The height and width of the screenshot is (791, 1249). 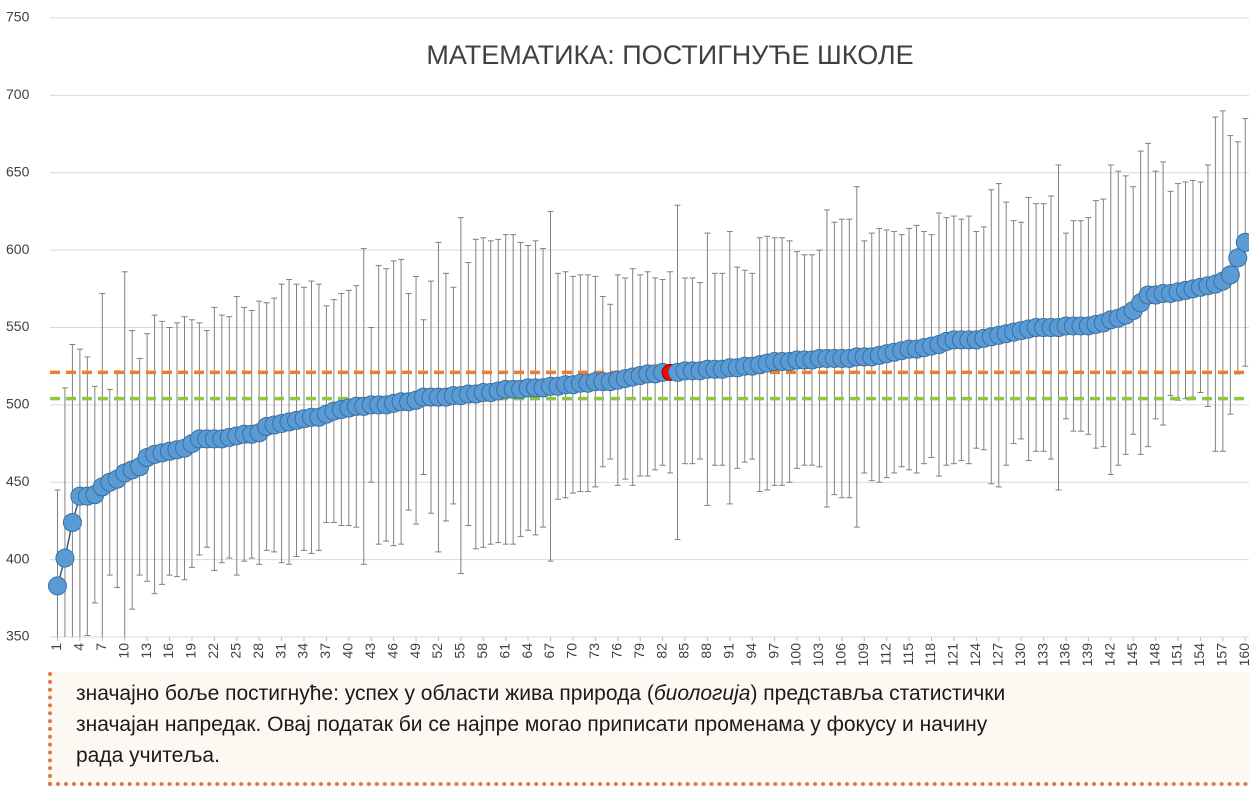 I want to click on x-tick-label: 31, so click(x=280, y=651).